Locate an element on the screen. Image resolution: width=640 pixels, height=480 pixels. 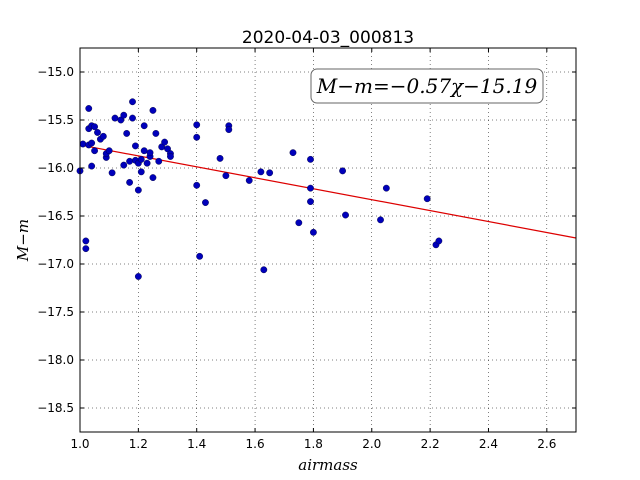
y-axis-label: M−m is located at coordinates (23, 240).